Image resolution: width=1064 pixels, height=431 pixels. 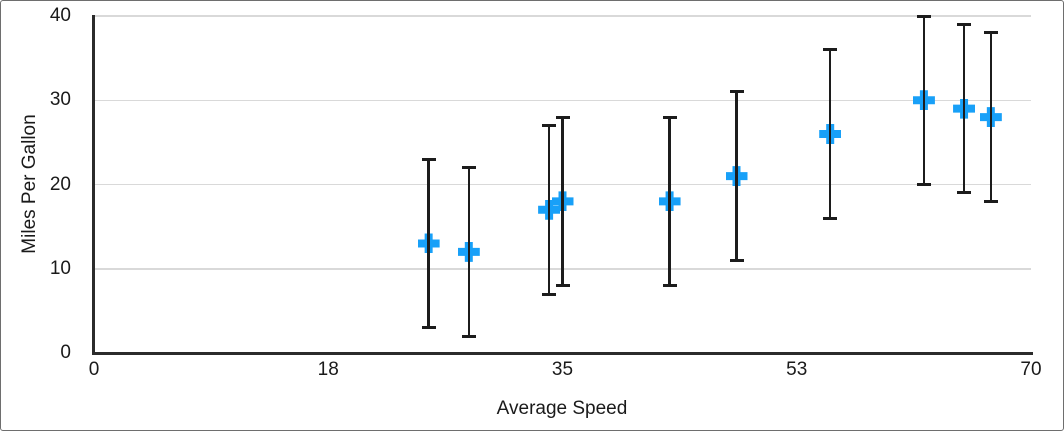 What do you see at coordinates (65, 352) in the screenshot?
I see `y-tick-label: 0` at bounding box center [65, 352].